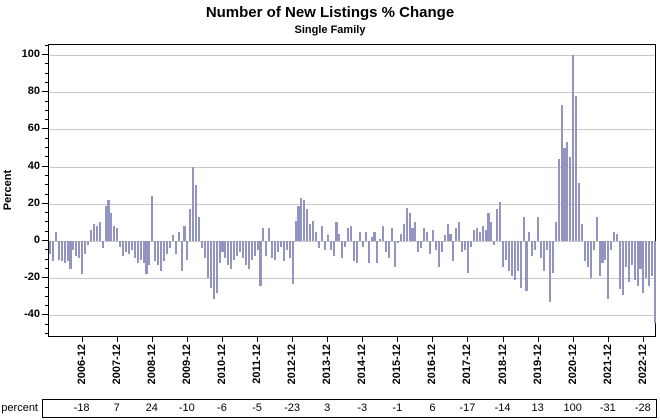 Image resolution: width=660 pixels, height=420 pixels. I want to click on summary-row-label: percent, so click(19, 408).